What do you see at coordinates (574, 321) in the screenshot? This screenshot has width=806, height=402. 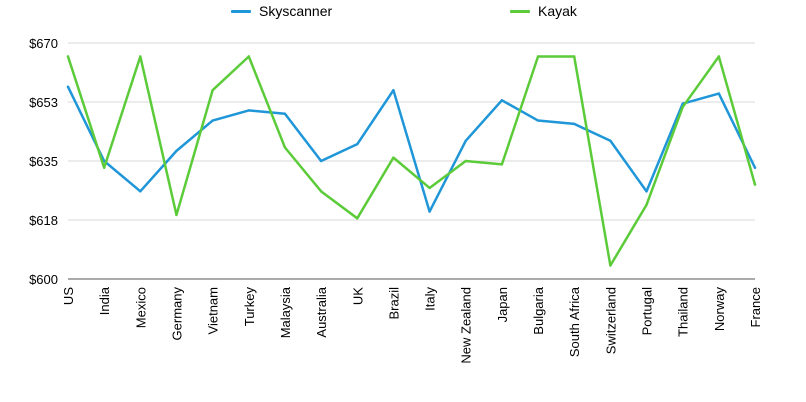 I see `x-tick-label: South Africa` at bounding box center [574, 321].